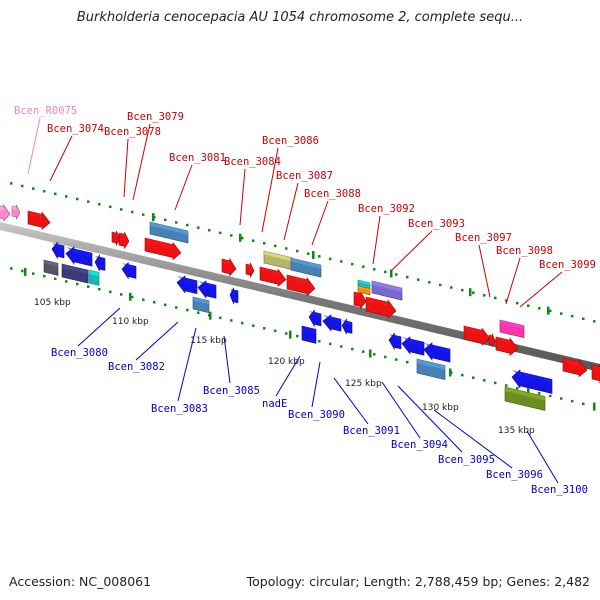  What do you see at coordinates (58, 250) in the screenshot?
I see `feature-bcen-3080-a` at bounding box center [58, 250].